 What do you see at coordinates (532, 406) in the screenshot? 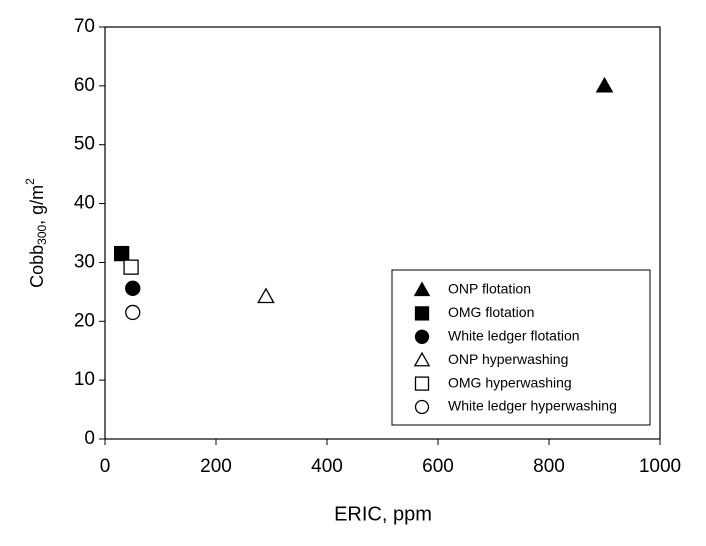
I see `legend-label: White ledger hyperwashing` at bounding box center [532, 406].